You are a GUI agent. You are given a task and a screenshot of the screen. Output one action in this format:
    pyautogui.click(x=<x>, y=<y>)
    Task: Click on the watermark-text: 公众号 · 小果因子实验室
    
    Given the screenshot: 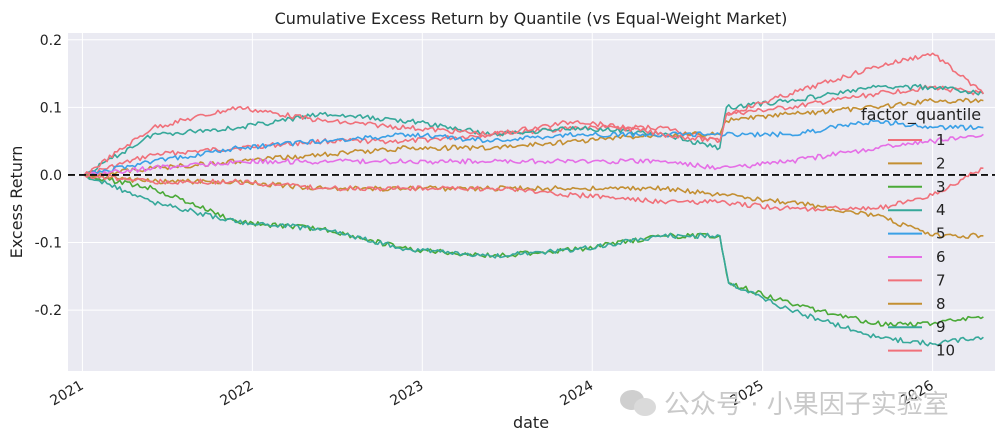 What is the action you would take?
    pyautogui.click(x=806, y=405)
    